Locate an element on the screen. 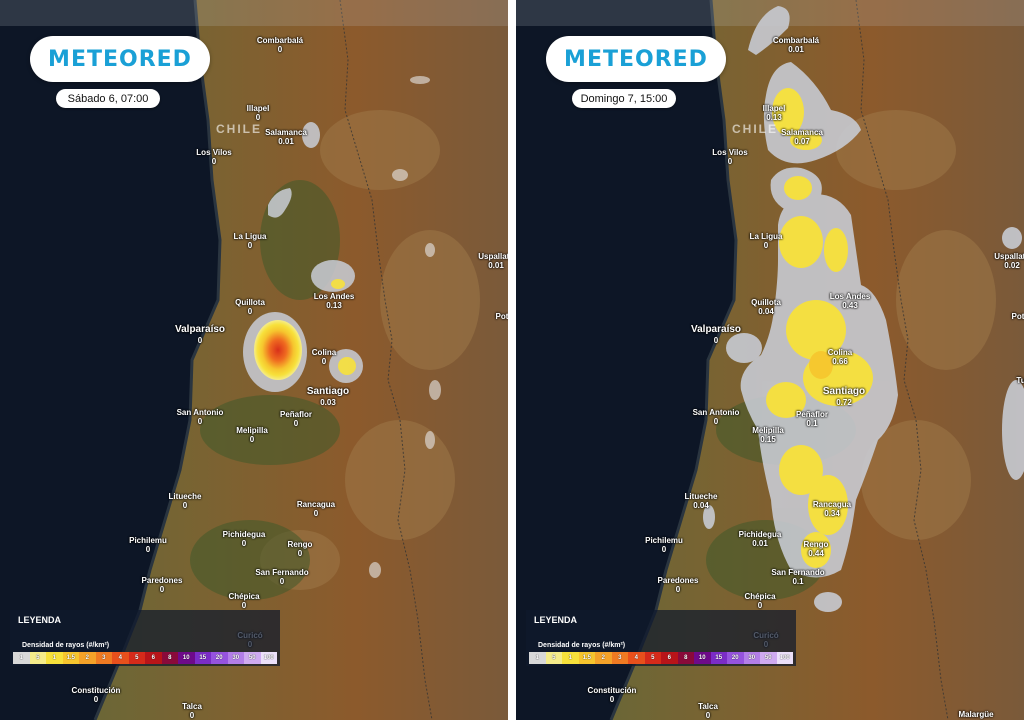  legend-swatch: 100 is located at coordinates (784, 658).